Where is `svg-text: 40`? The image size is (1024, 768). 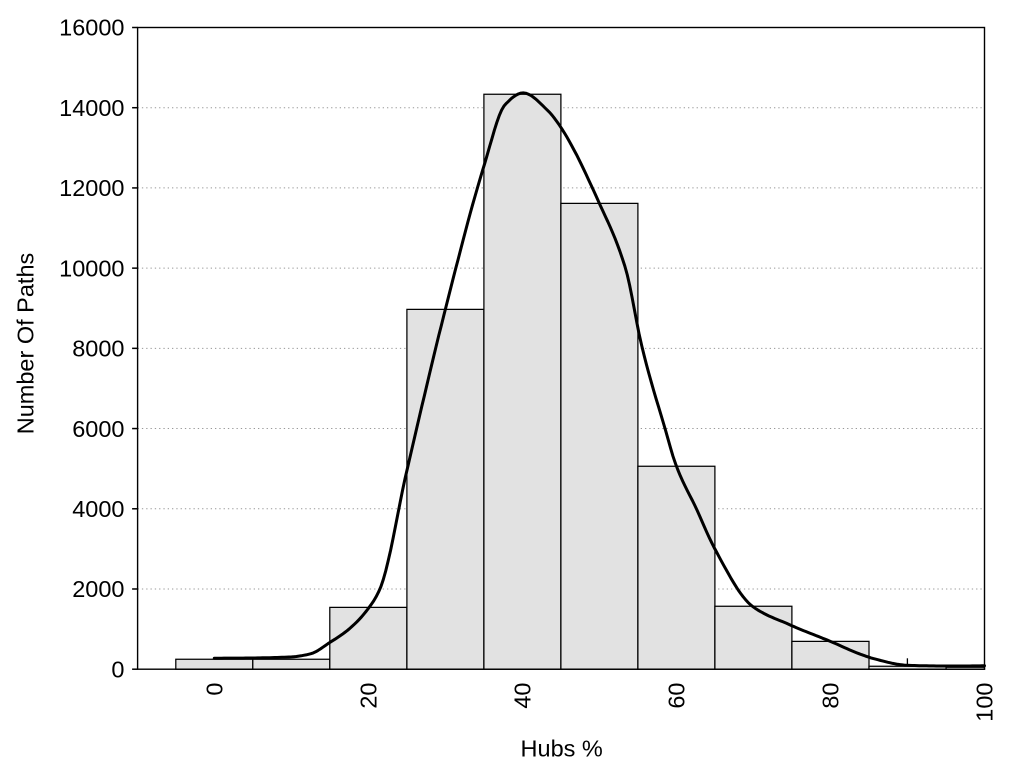 svg-text: 40 is located at coordinates (523, 696).